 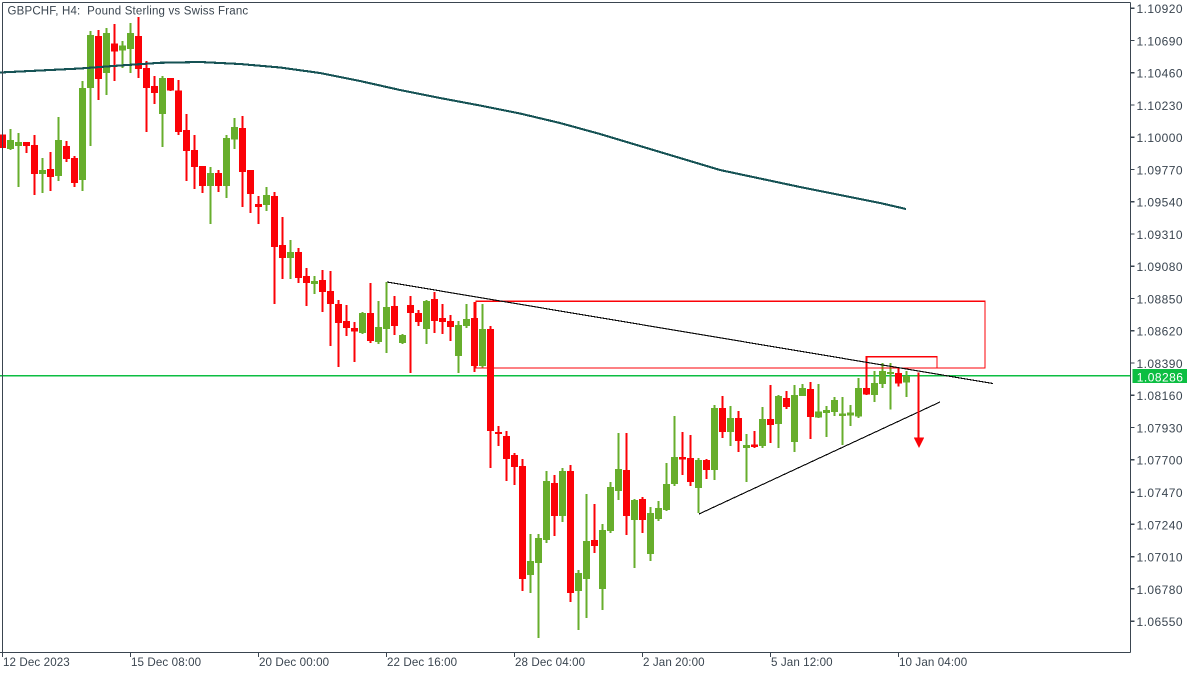 I want to click on svg-text: 1.08286, so click(x=1160, y=377).